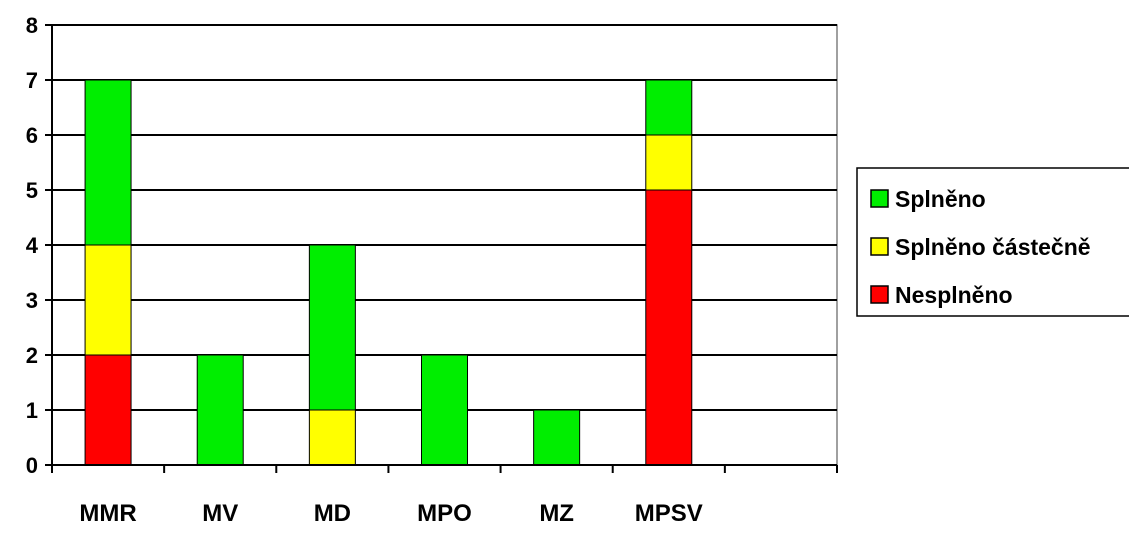 The width and height of the screenshot is (1129, 533). Describe the element at coordinates (954, 295) in the screenshot. I see `legend-label-nesplneno: Nesplněno` at that location.